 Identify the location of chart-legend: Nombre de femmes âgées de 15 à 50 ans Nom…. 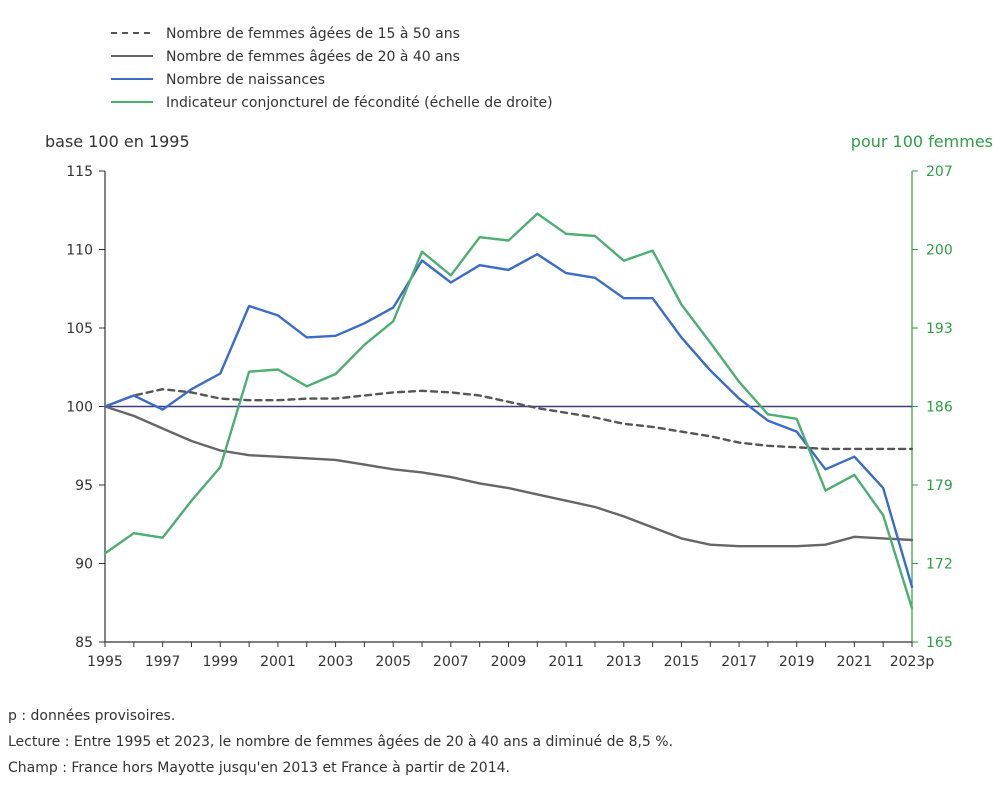
(332, 68).